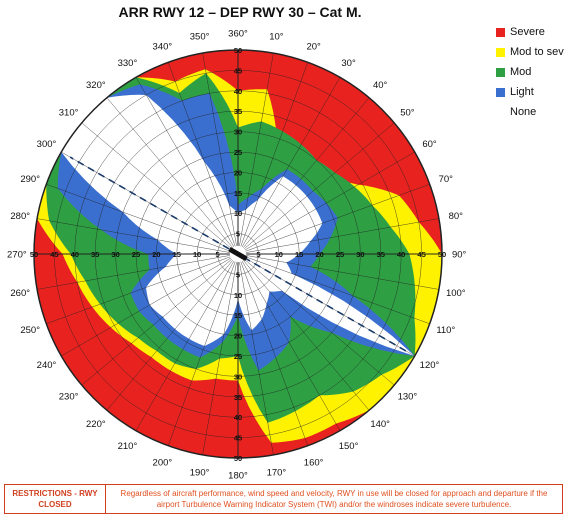  Describe the element at coordinates (313, 47) in the screenshot. I see `direction-label: 20°` at that location.